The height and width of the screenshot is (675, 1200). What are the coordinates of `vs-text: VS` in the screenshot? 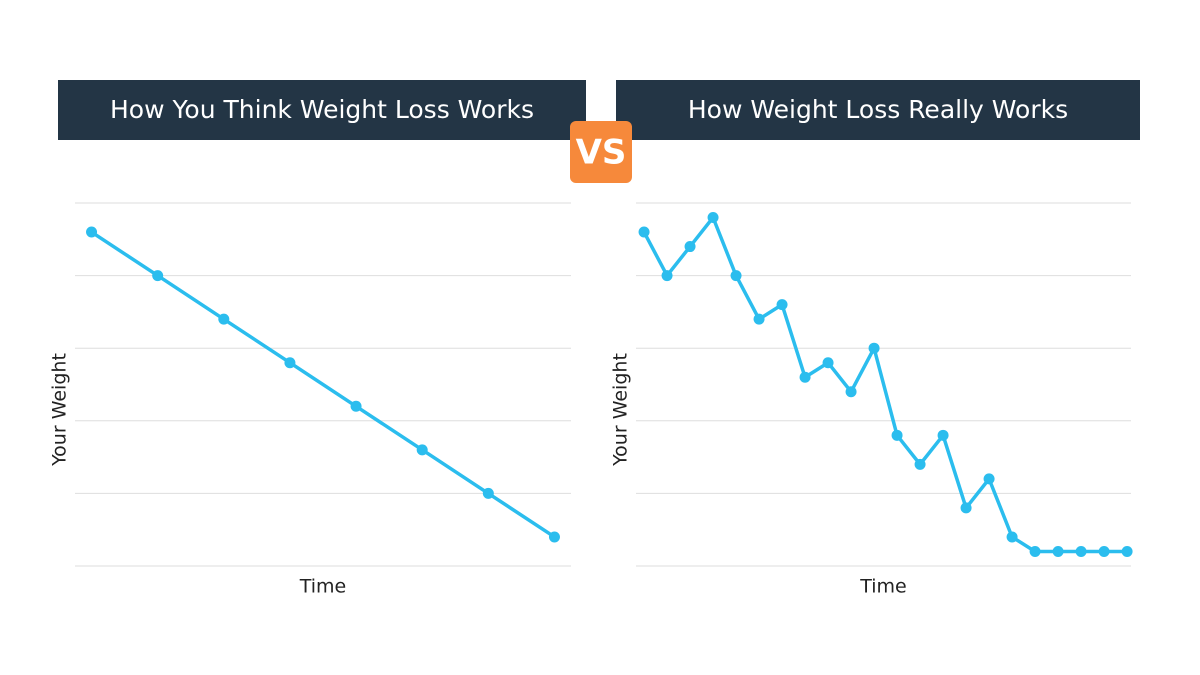 It's located at (601, 153).